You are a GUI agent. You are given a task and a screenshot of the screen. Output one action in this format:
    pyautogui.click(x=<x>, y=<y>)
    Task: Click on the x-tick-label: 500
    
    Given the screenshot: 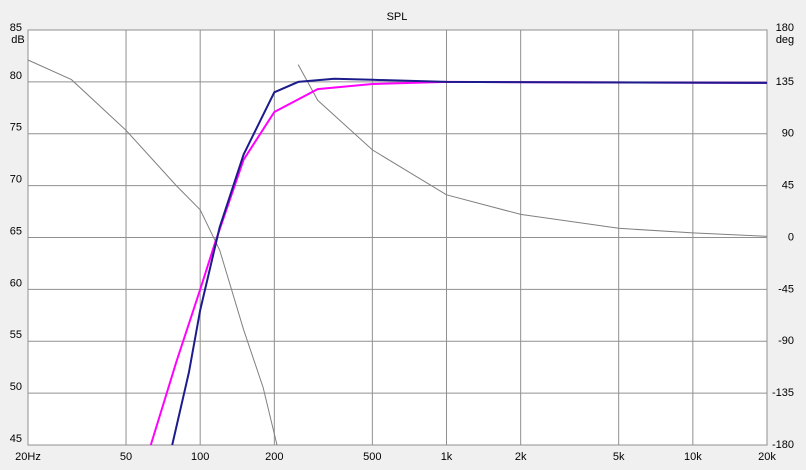 What is the action you would take?
    pyautogui.click(x=372, y=457)
    